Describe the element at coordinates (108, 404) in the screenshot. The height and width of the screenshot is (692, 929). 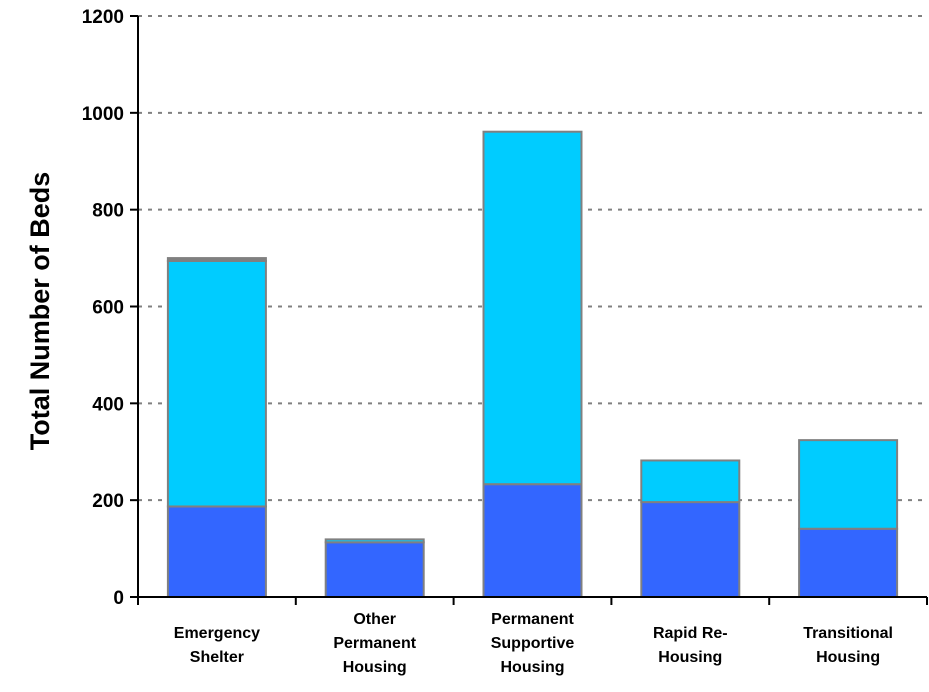
I see `y-tick-label: 400` at that location.